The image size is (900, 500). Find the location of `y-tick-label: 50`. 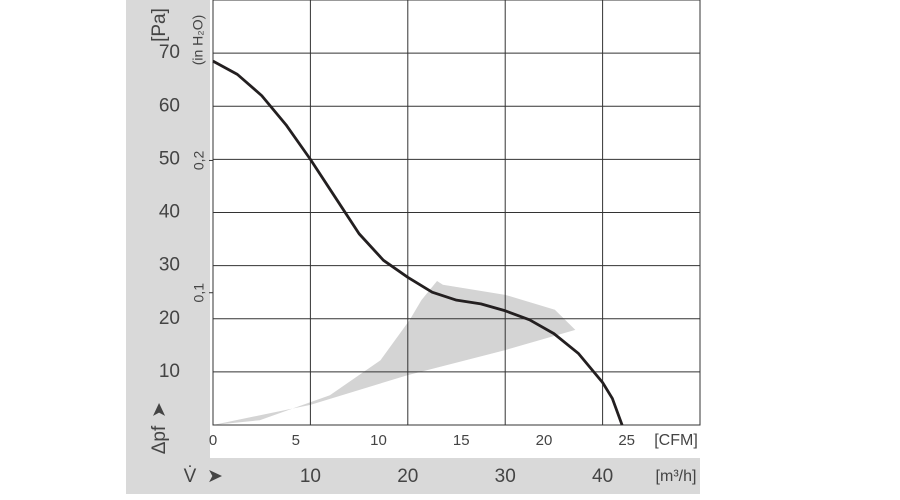

y-tick-label: 50 is located at coordinates (169, 158).